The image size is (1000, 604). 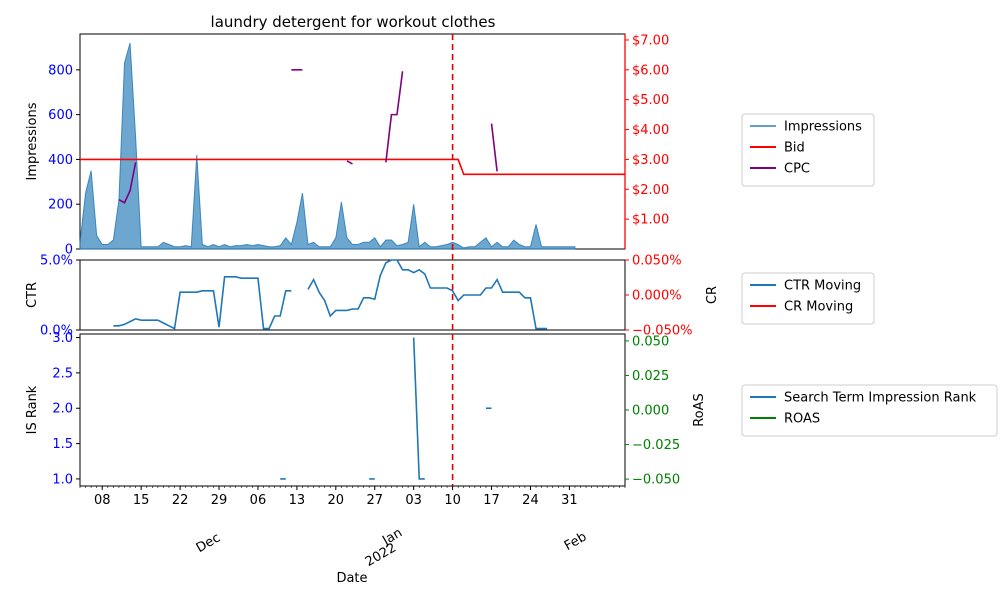 I want to click on legend-label: CTR Moving, so click(x=822, y=286).